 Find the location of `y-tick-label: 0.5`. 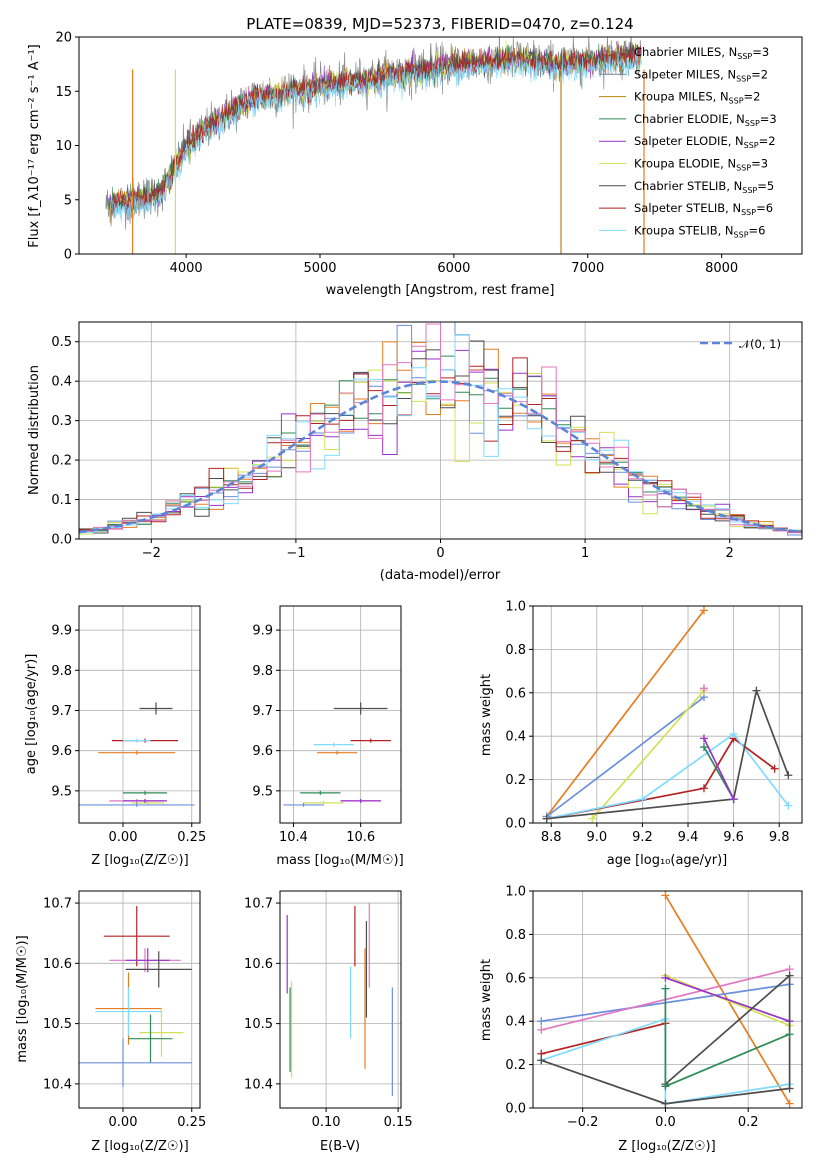

y-tick-label: 0.5 is located at coordinates (61, 342).